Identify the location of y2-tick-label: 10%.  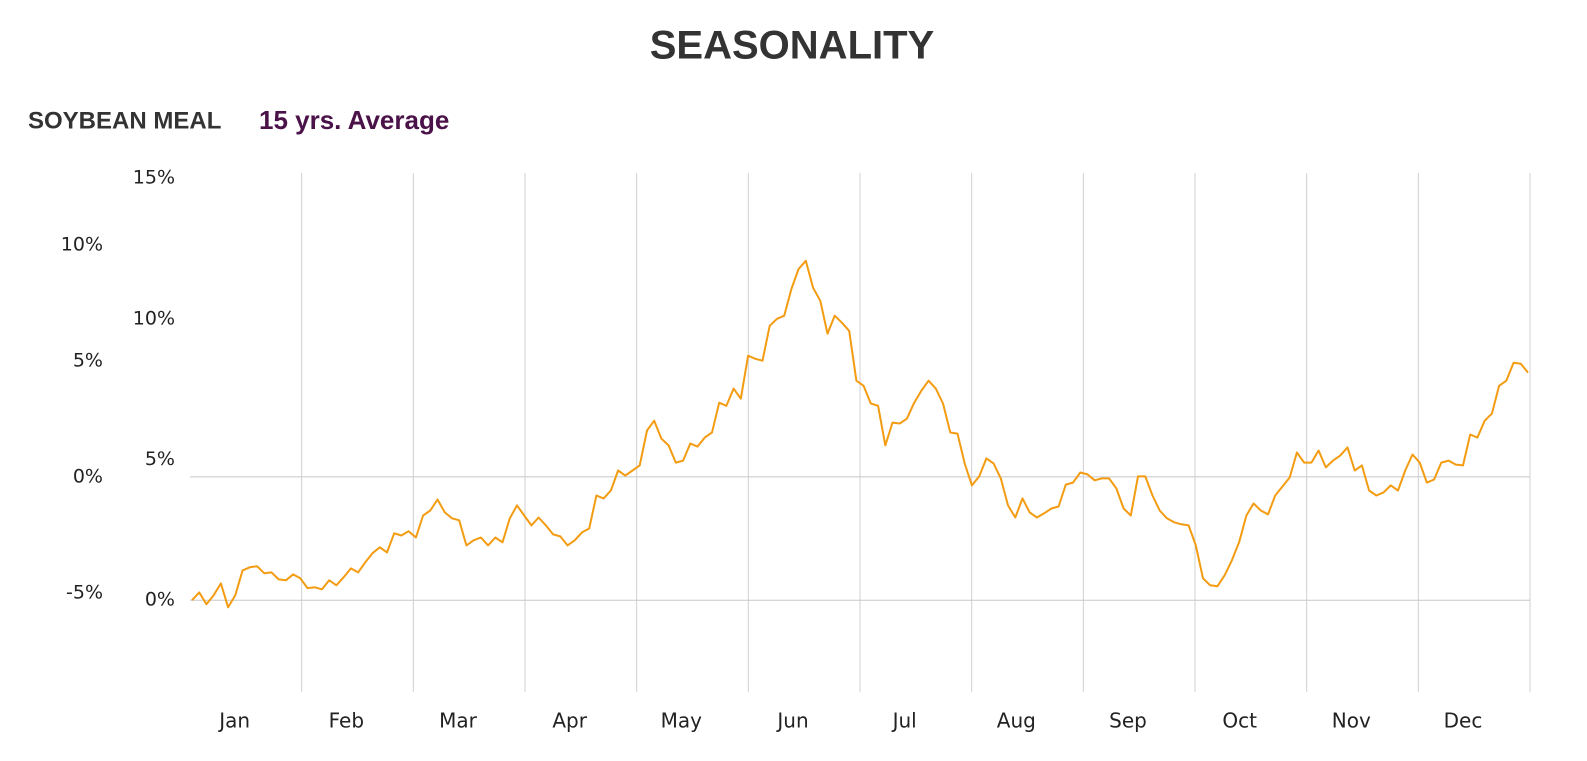
(82, 244).